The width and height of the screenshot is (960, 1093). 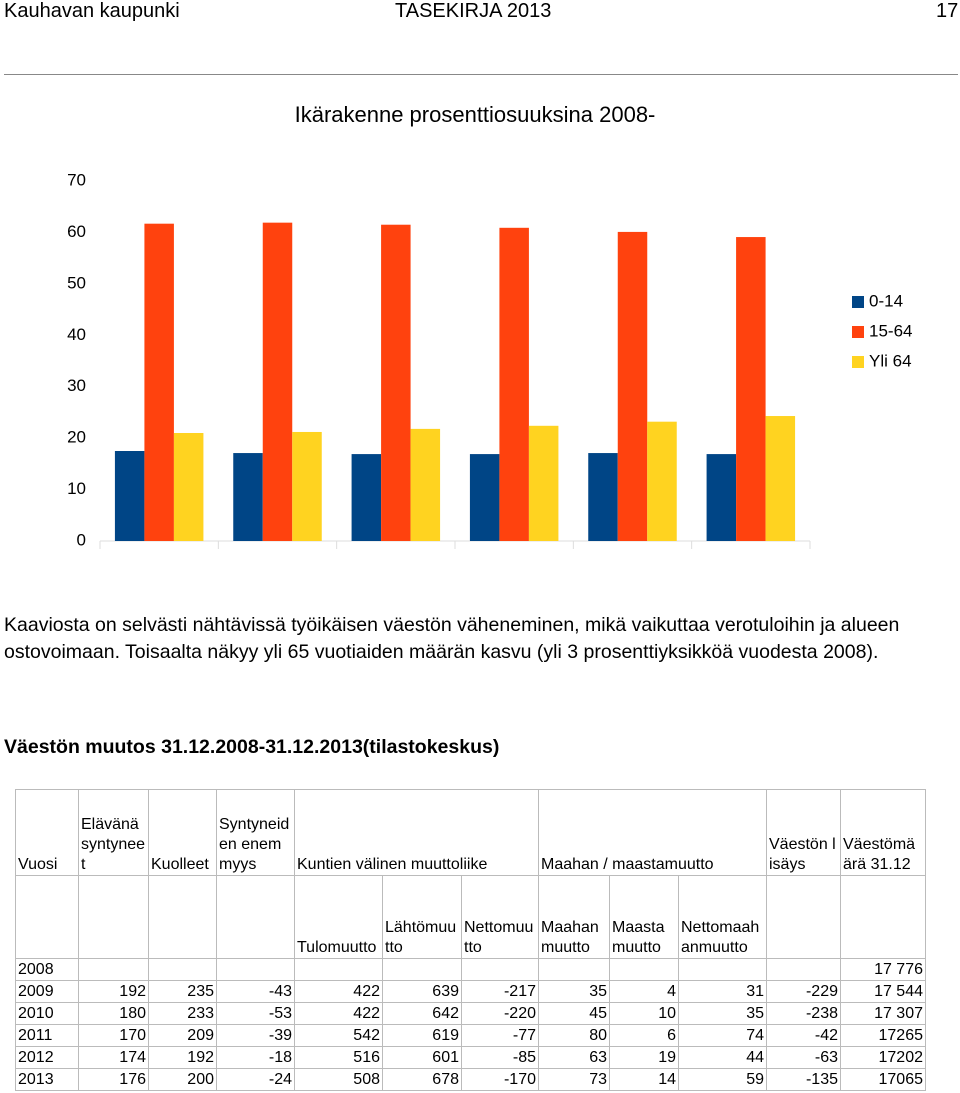 I want to click on table-cell: 180, so click(x=113, y=1013).